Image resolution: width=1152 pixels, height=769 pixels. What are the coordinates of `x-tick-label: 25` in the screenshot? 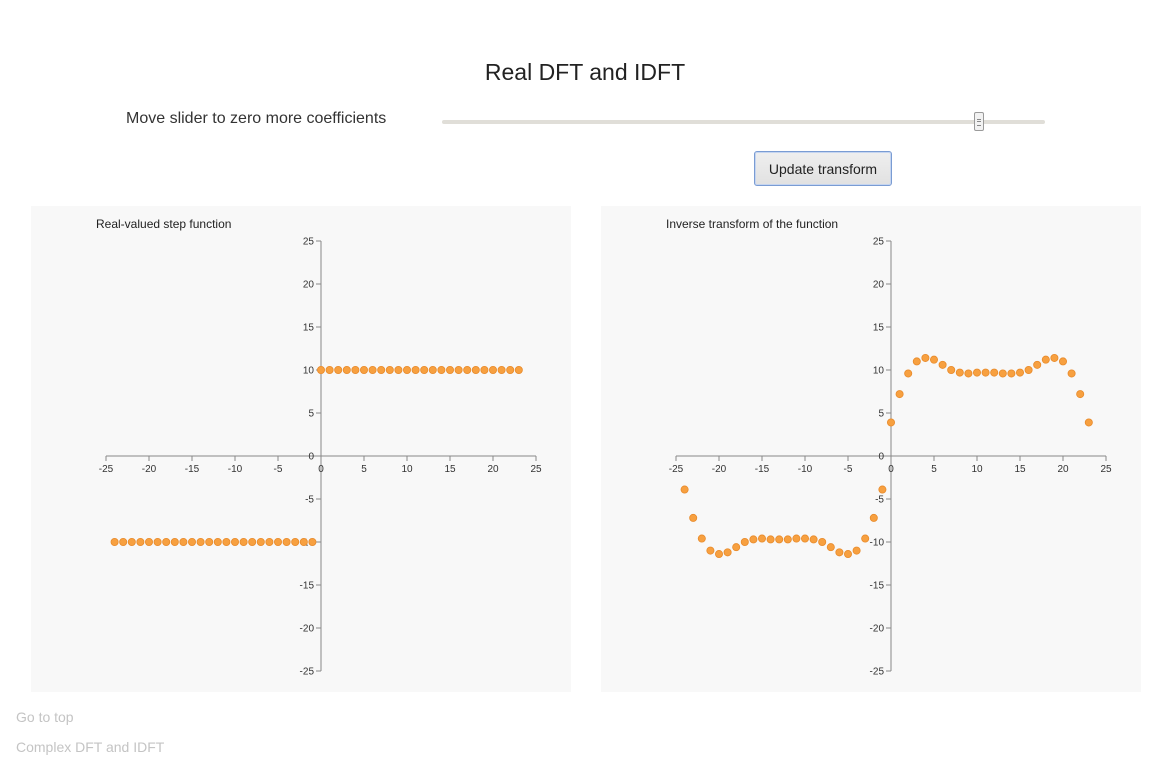 It's located at (536, 469).